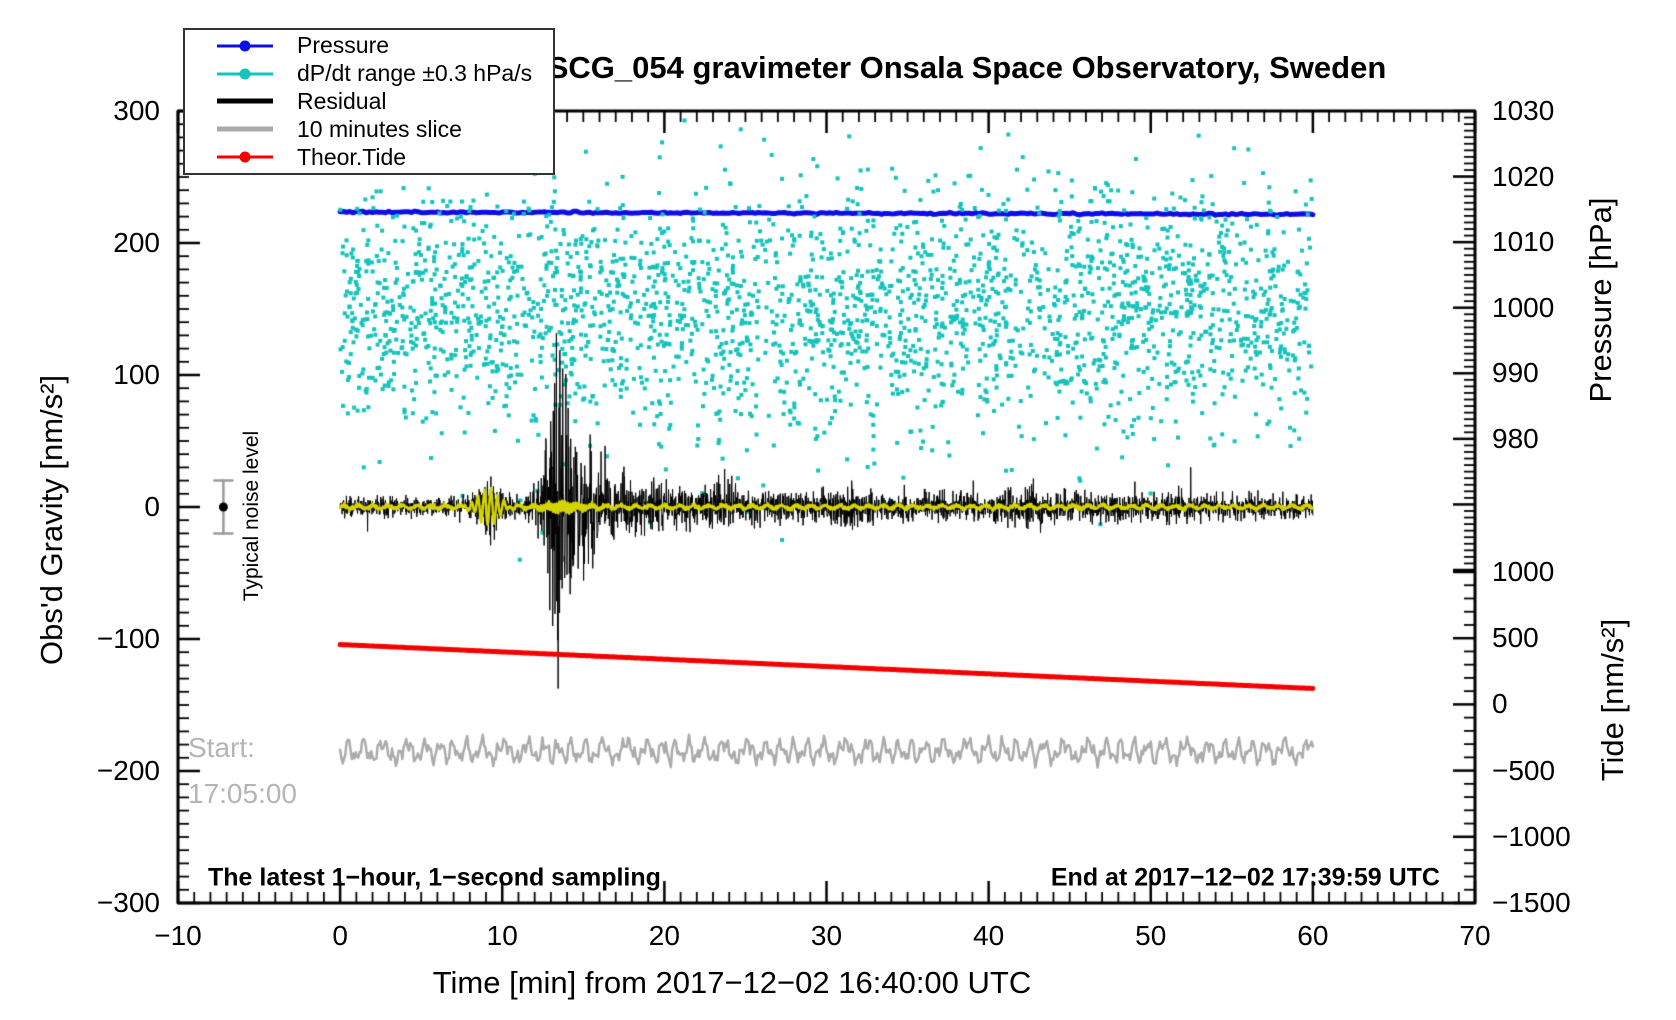  What do you see at coordinates (1531, 836) in the screenshot?
I see `tide-tick-label: −1000` at bounding box center [1531, 836].